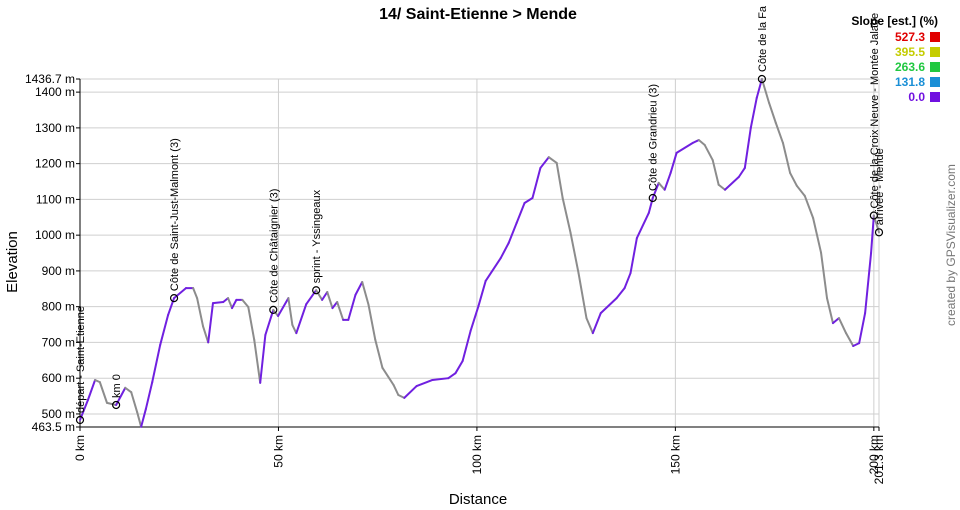 The width and height of the screenshot is (960, 510). What do you see at coordinates (58, 342) in the screenshot?
I see `y-tick-label: 700 m` at bounding box center [58, 342].